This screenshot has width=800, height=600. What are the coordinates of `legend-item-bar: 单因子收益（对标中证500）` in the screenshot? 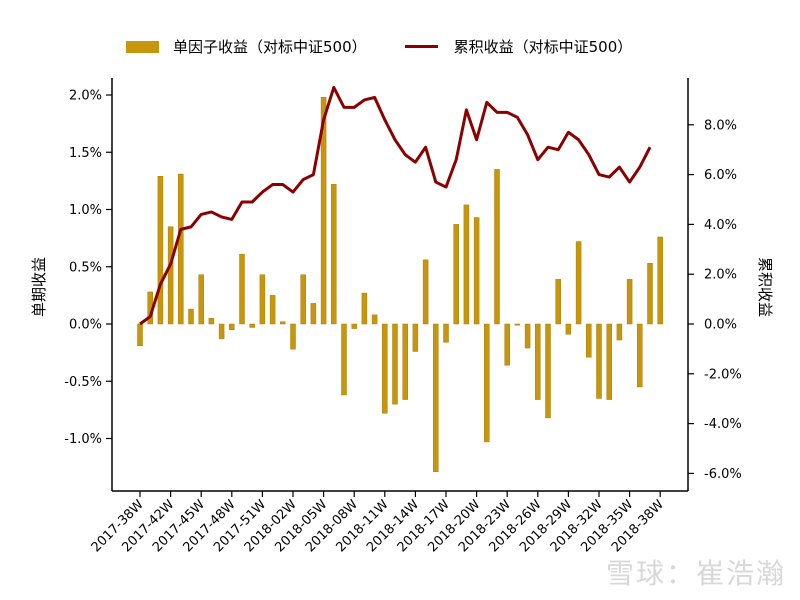 It's located at (246, 46).